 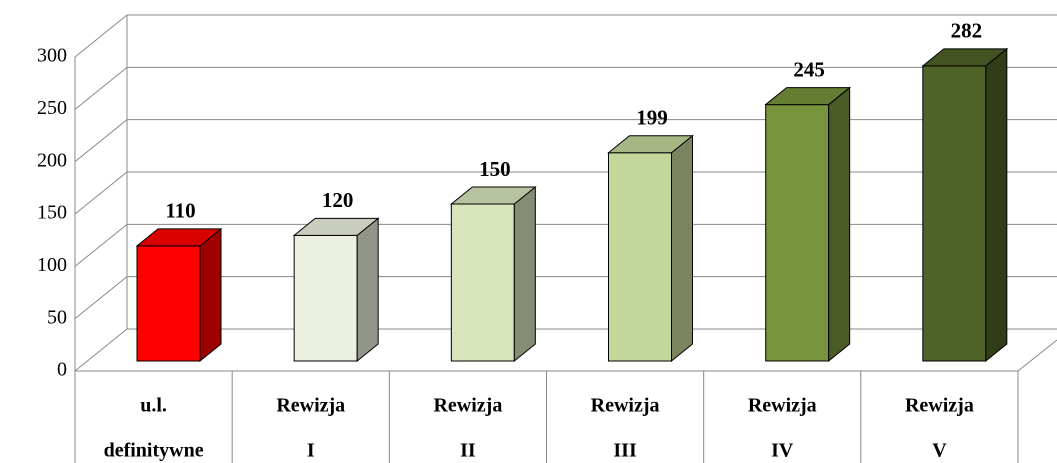 What do you see at coordinates (782, 451) in the screenshot?
I see `x-tick-label: IV` at bounding box center [782, 451].